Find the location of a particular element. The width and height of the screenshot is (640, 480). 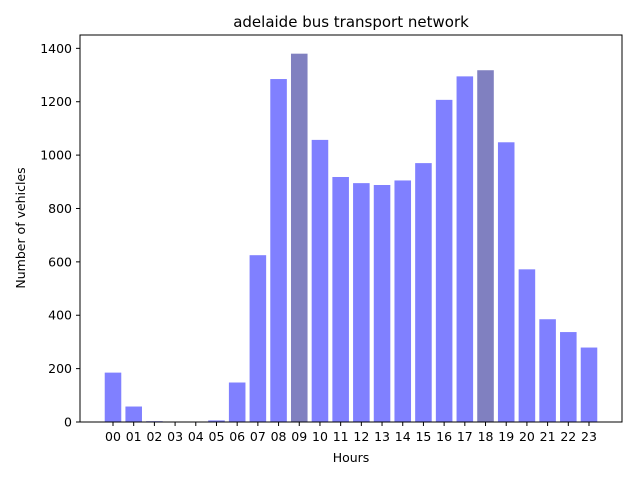

x-tick-label-15: 15 is located at coordinates (423, 436).